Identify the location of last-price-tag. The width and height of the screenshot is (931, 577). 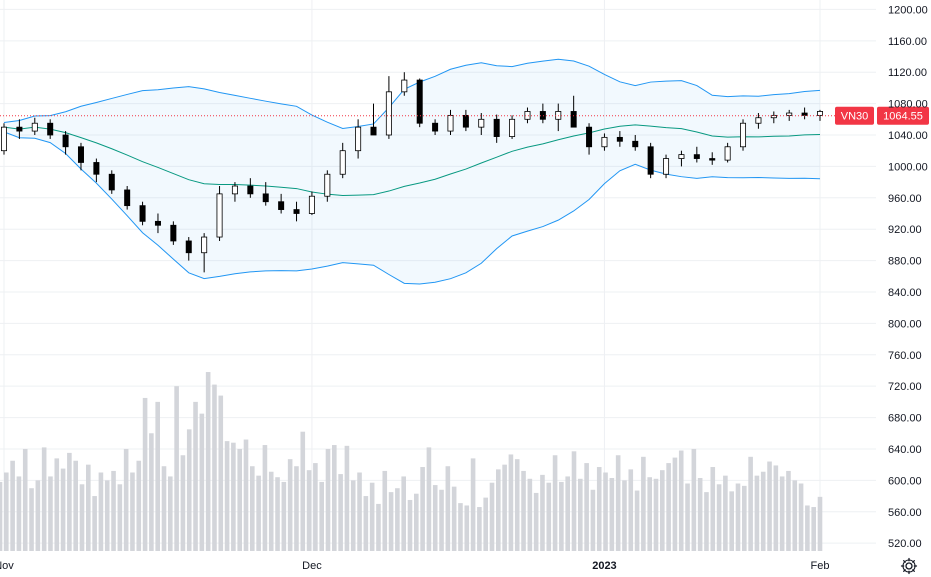
(903, 115).